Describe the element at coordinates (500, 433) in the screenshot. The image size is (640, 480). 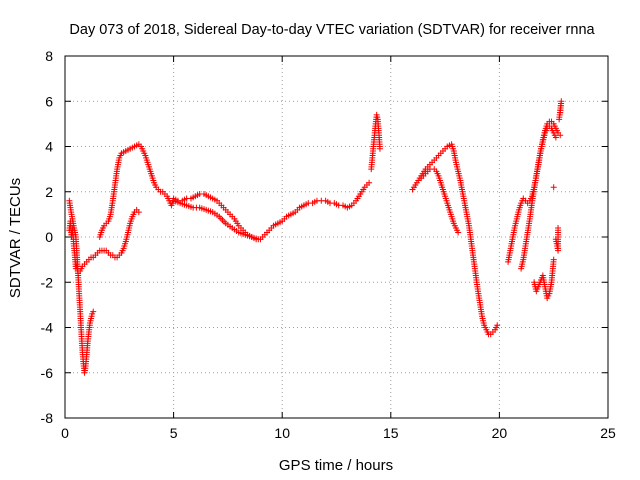
I see `x-tick-label: 20` at that location.